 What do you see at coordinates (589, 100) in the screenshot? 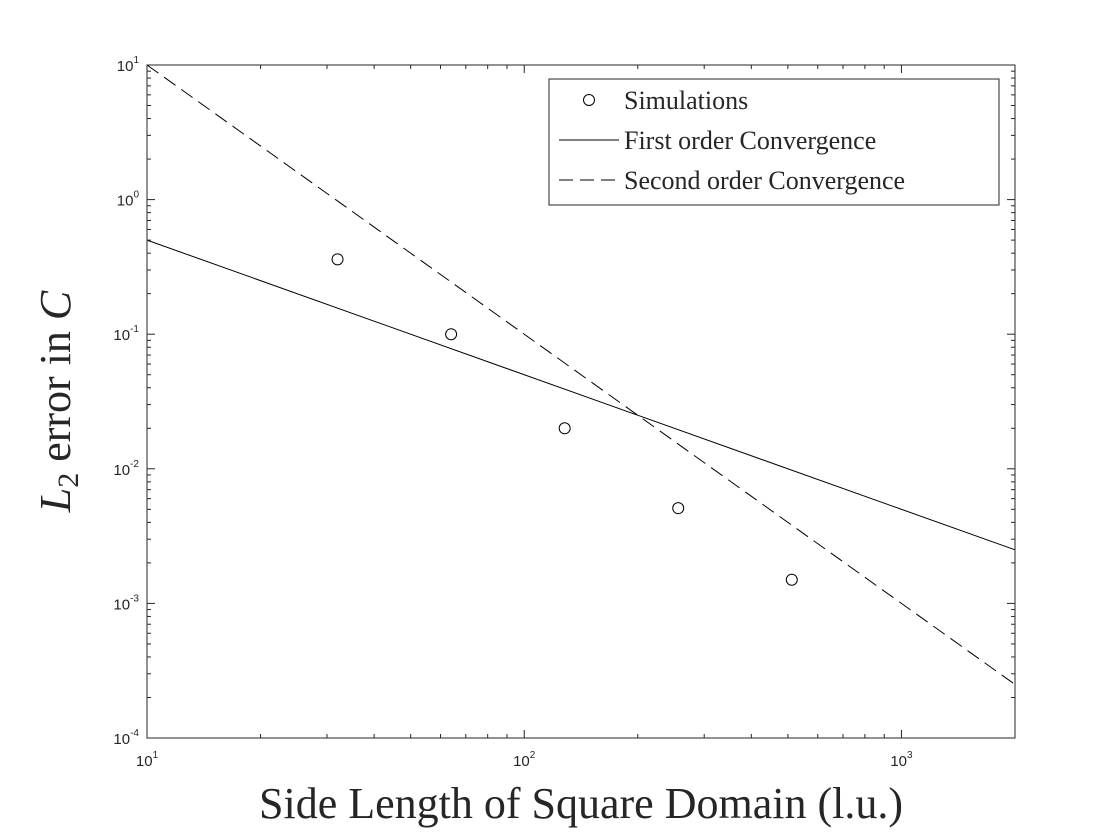
I see `legend-swatch-simulations` at bounding box center [589, 100].